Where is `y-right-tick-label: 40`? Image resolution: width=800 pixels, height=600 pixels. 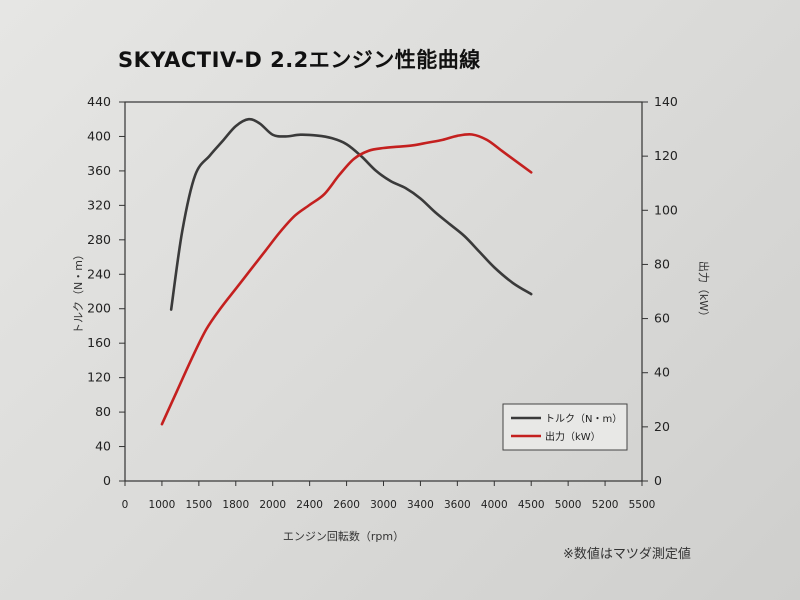 y-right-tick-label: 40 is located at coordinates (662, 372).